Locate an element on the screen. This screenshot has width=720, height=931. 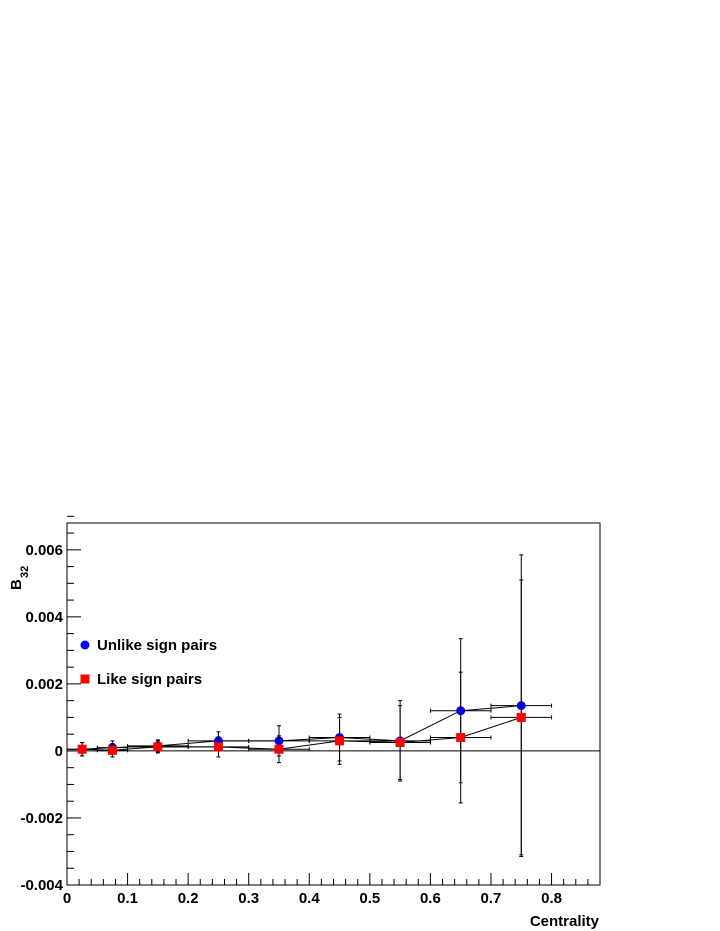
x-tick-label: 0.5 is located at coordinates (369, 898).